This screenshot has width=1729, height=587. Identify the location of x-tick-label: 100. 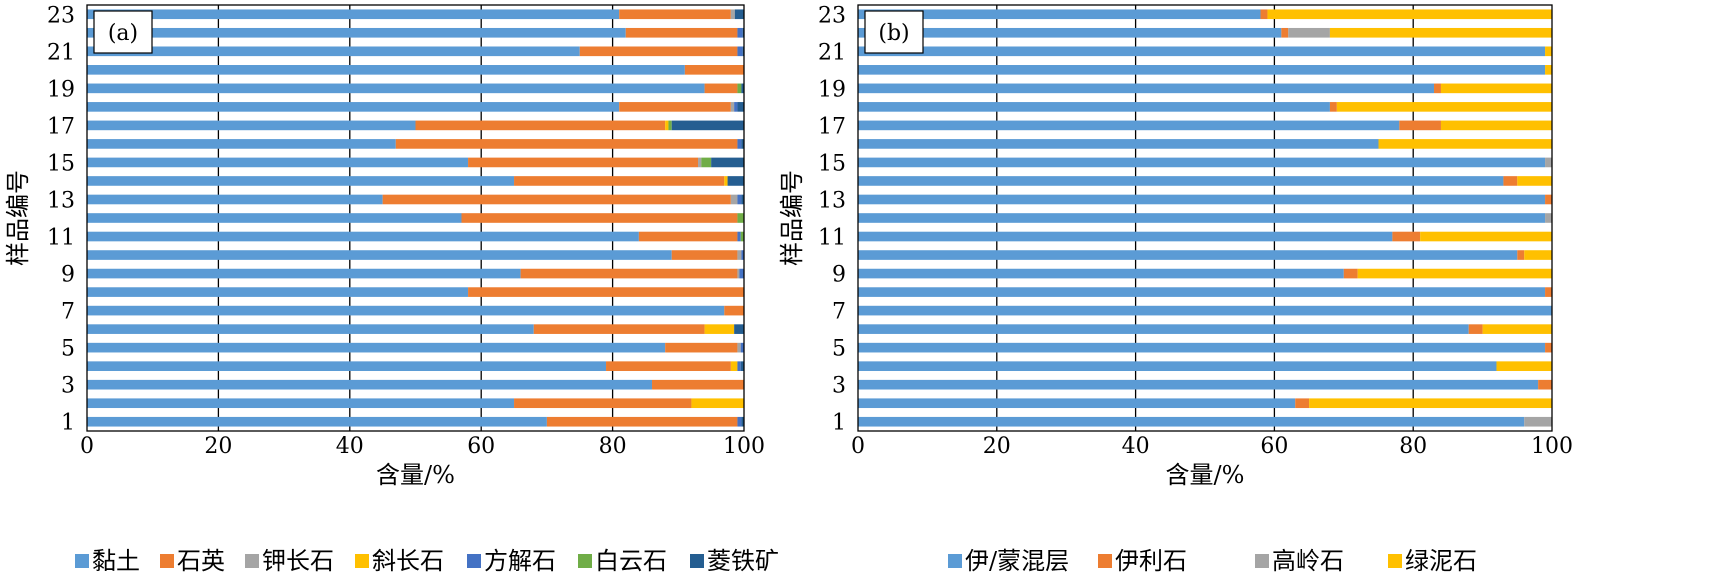
(744, 446).